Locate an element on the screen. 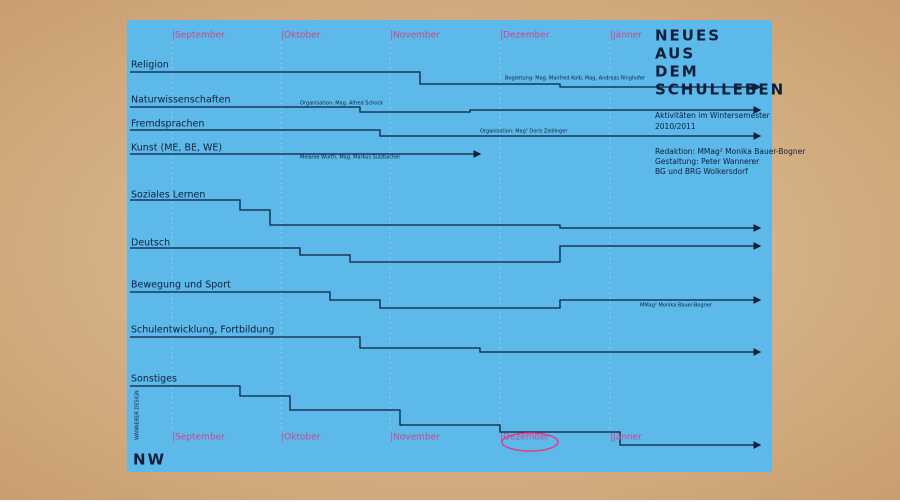 The image size is (900, 504). poster-subtitle: Aktivitäten im Wintersemester is located at coordinates (713, 115).